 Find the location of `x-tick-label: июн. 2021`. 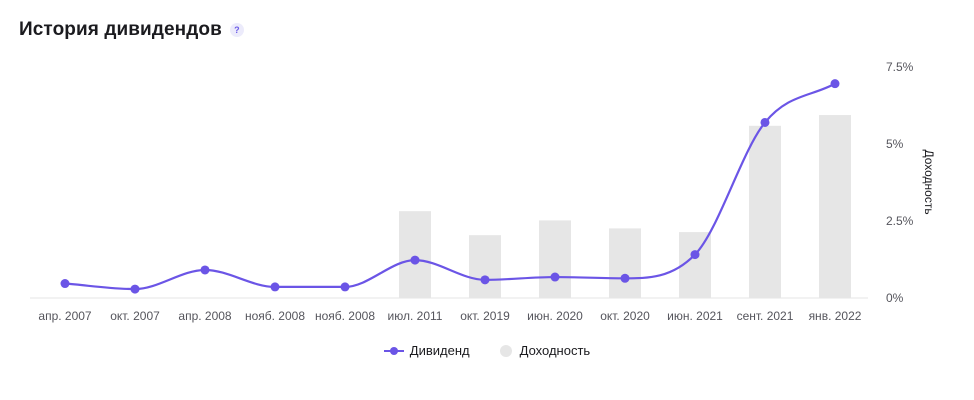

x-tick-label: июн. 2021 is located at coordinates (695, 316).